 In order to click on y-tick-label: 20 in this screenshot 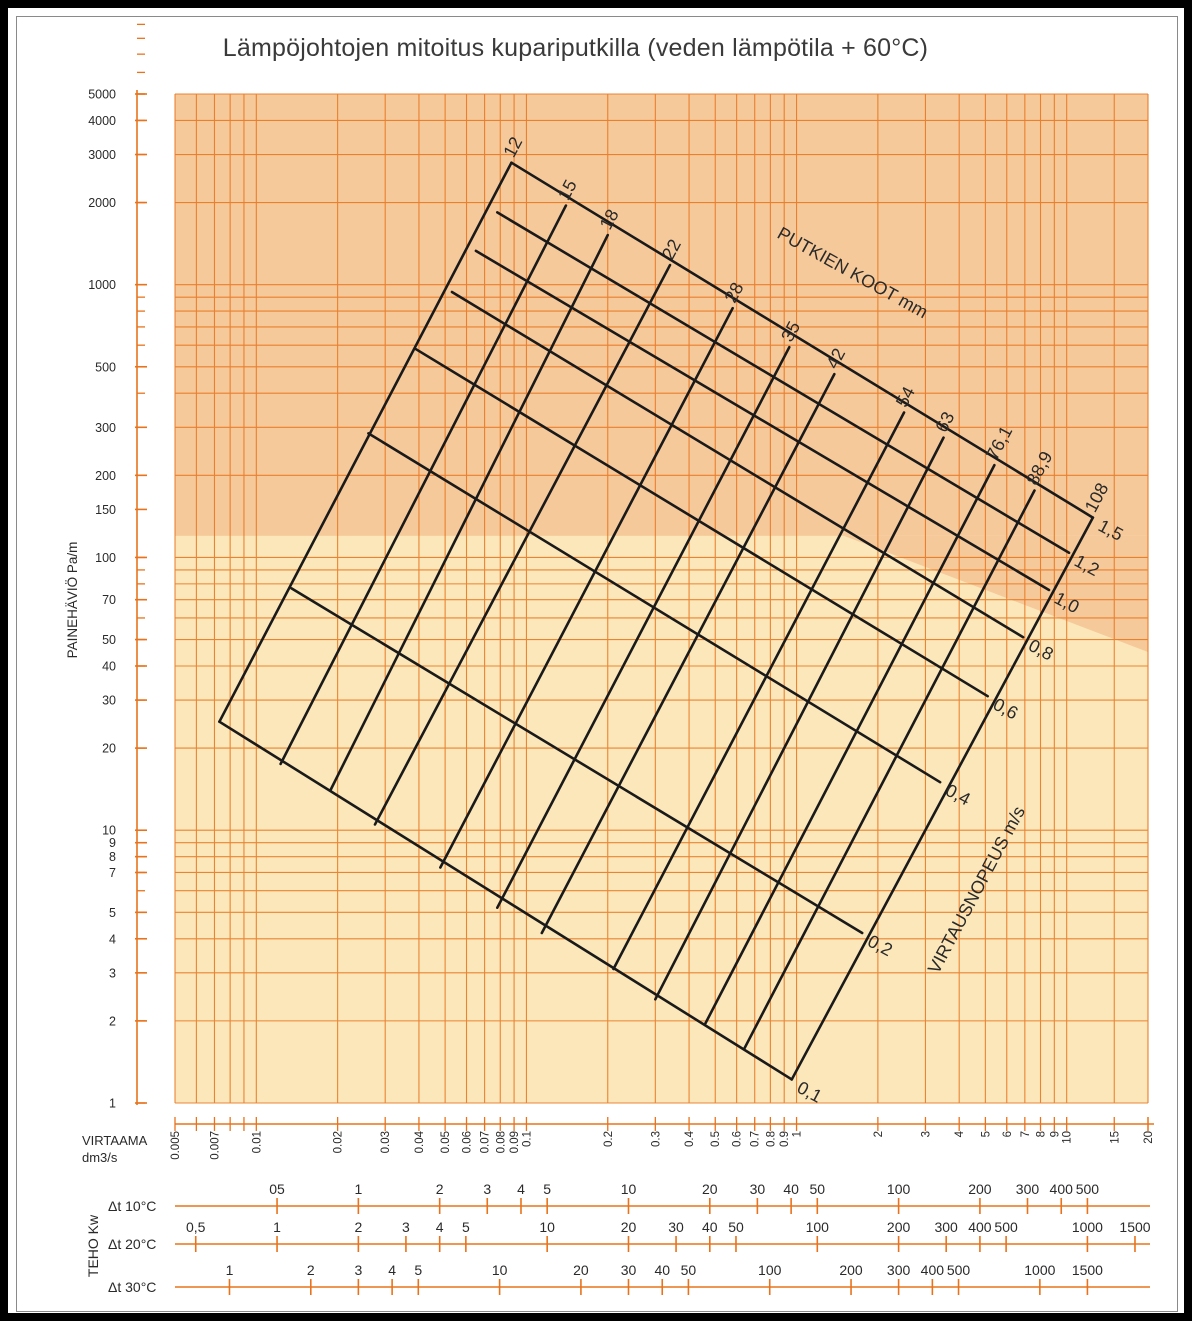, I will do `click(109, 749)`.